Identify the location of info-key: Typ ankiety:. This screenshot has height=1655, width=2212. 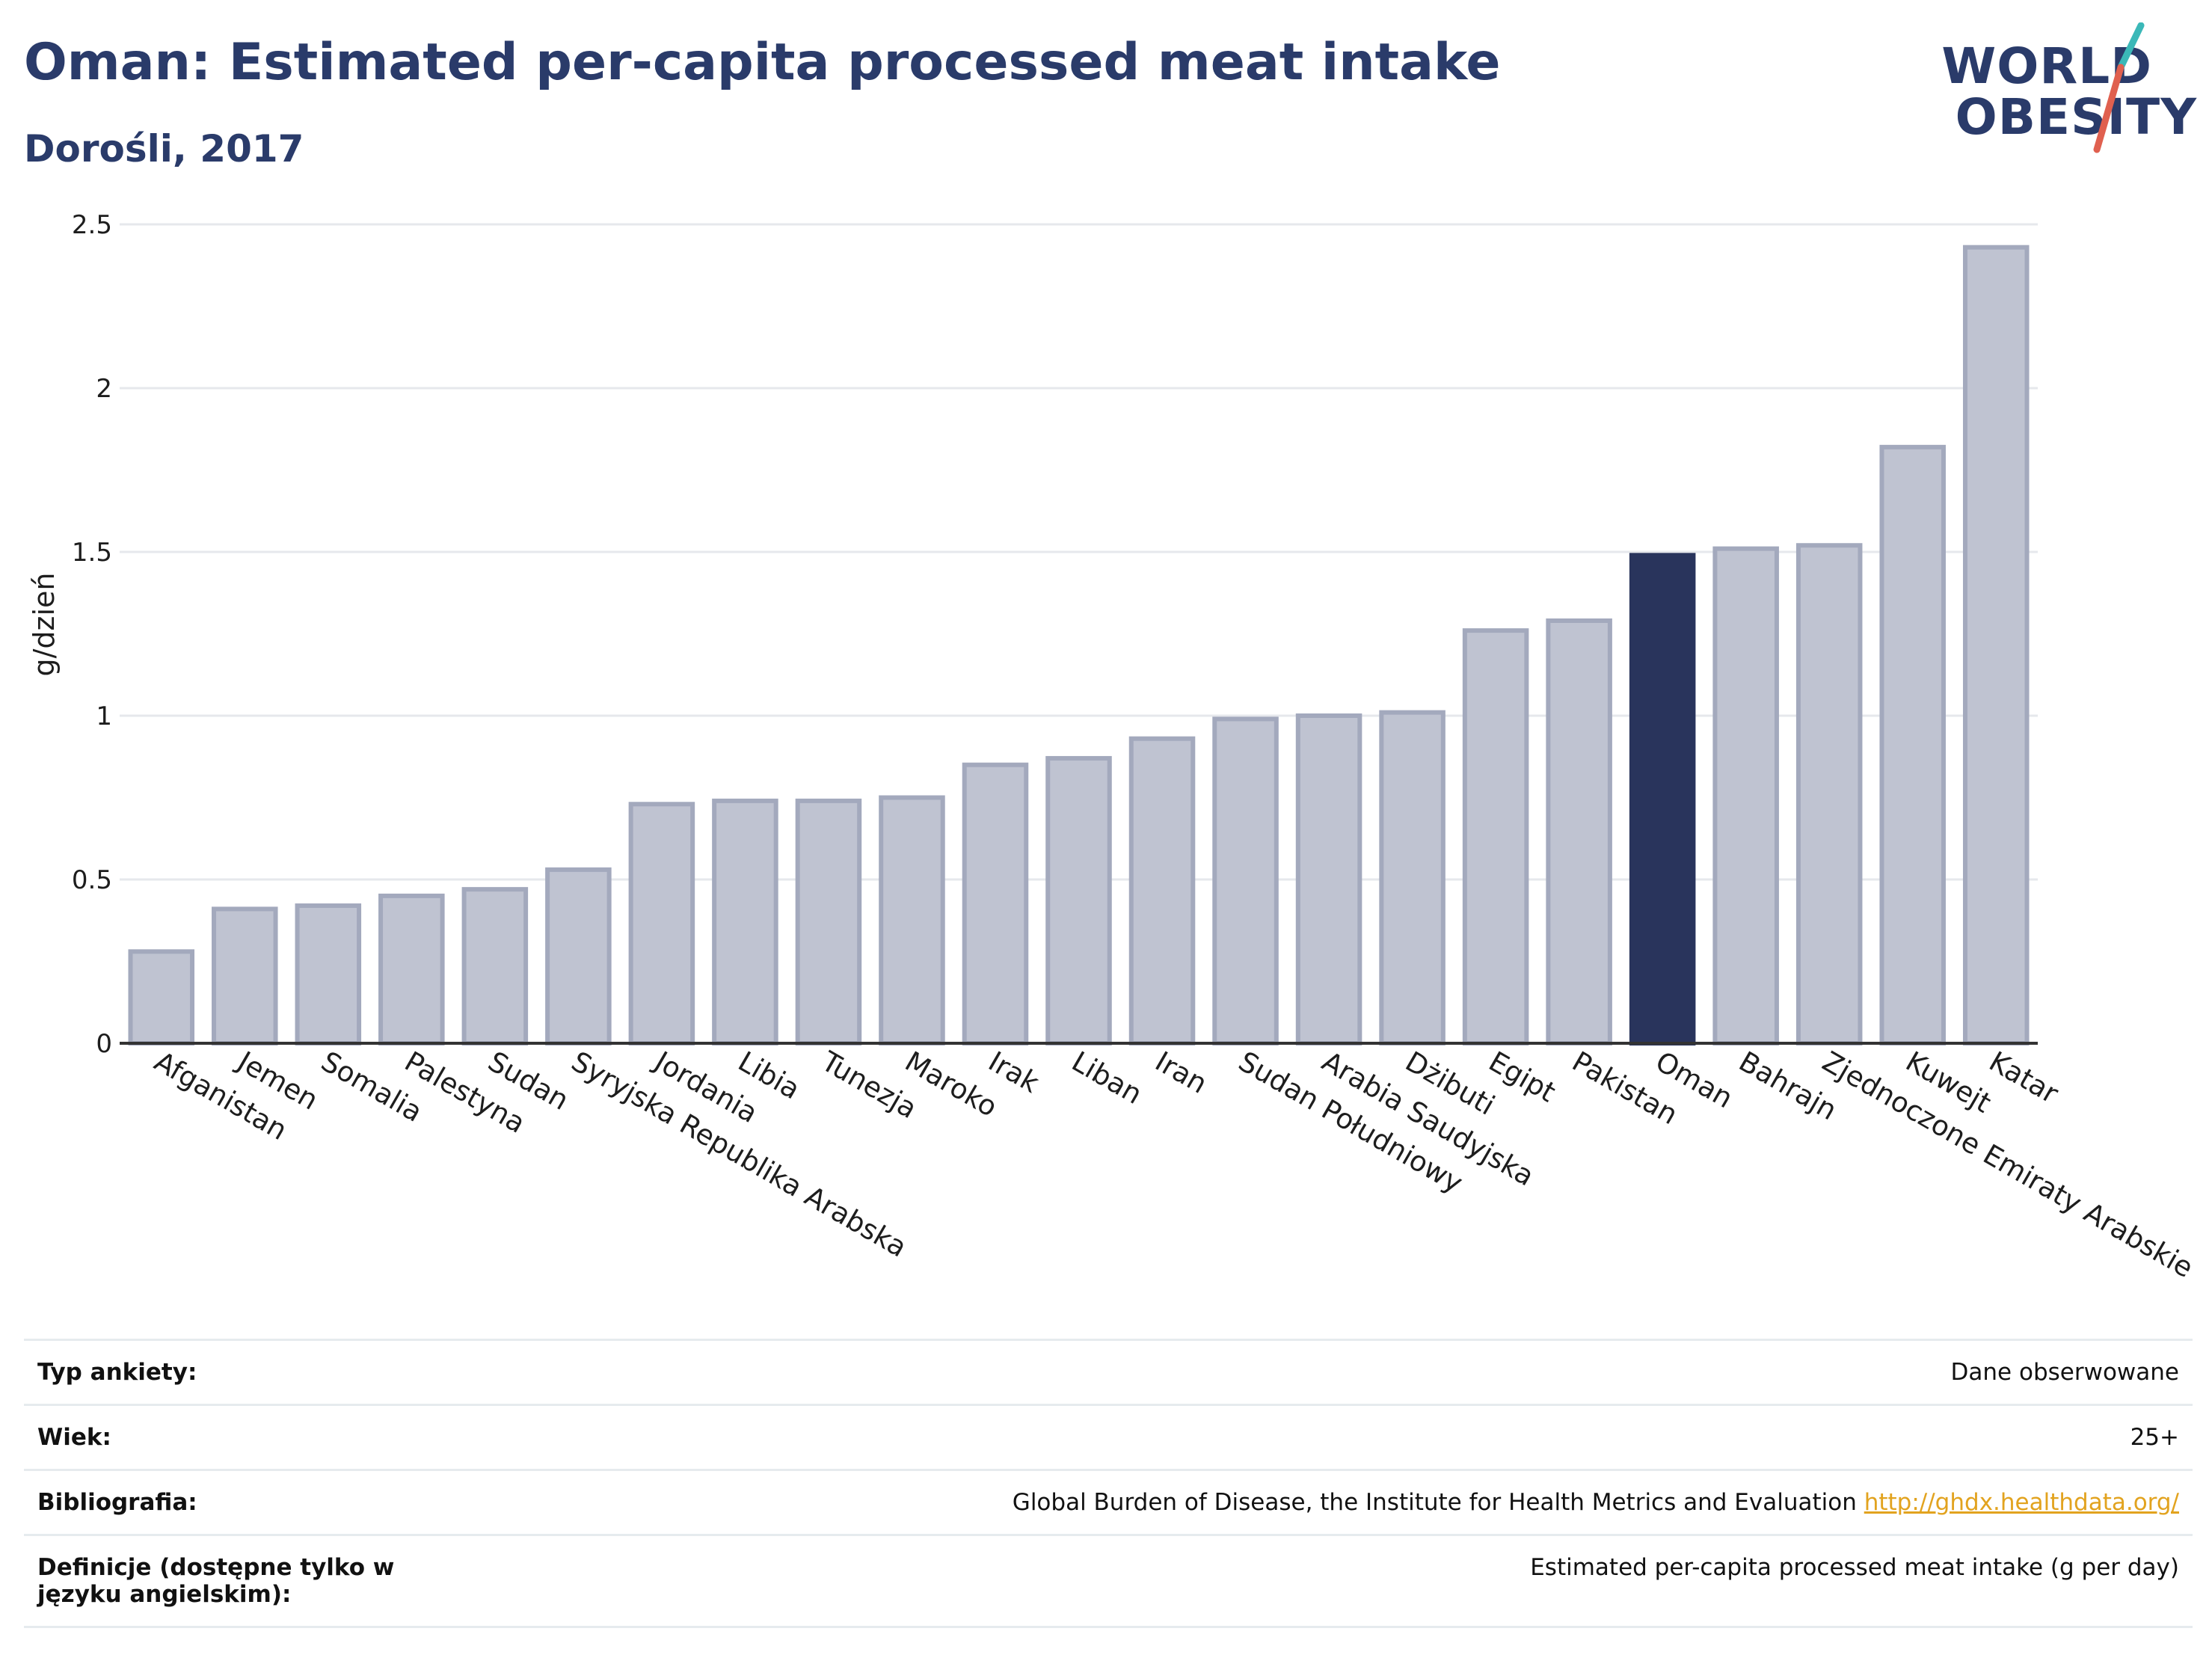
(117, 1372).